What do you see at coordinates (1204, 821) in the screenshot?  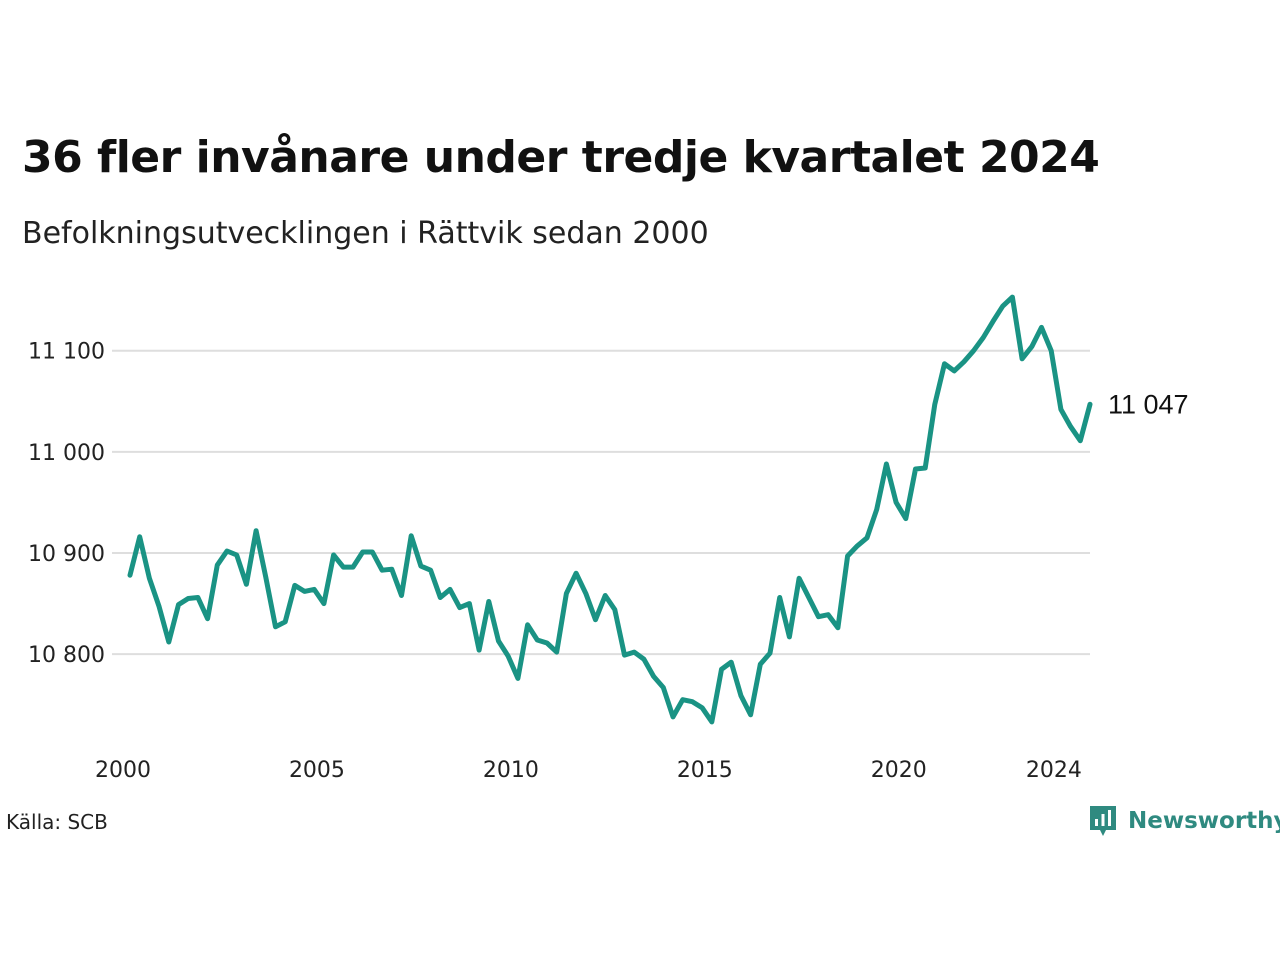 I see `brand-name: Newsworthy` at bounding box center [1204, 821].